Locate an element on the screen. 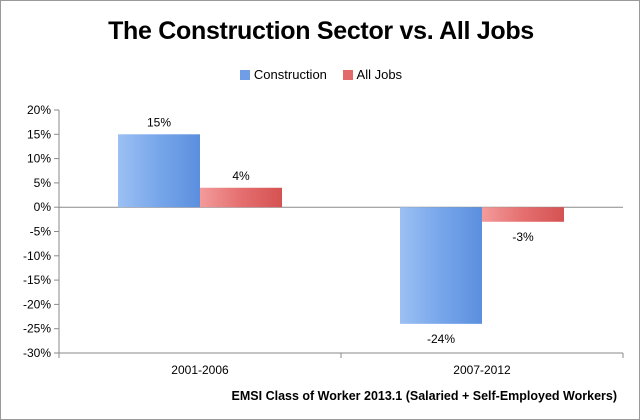 This screenshot has width=640, height=420. legend-swatch-all-jobs is located at coordinates (347, 75).